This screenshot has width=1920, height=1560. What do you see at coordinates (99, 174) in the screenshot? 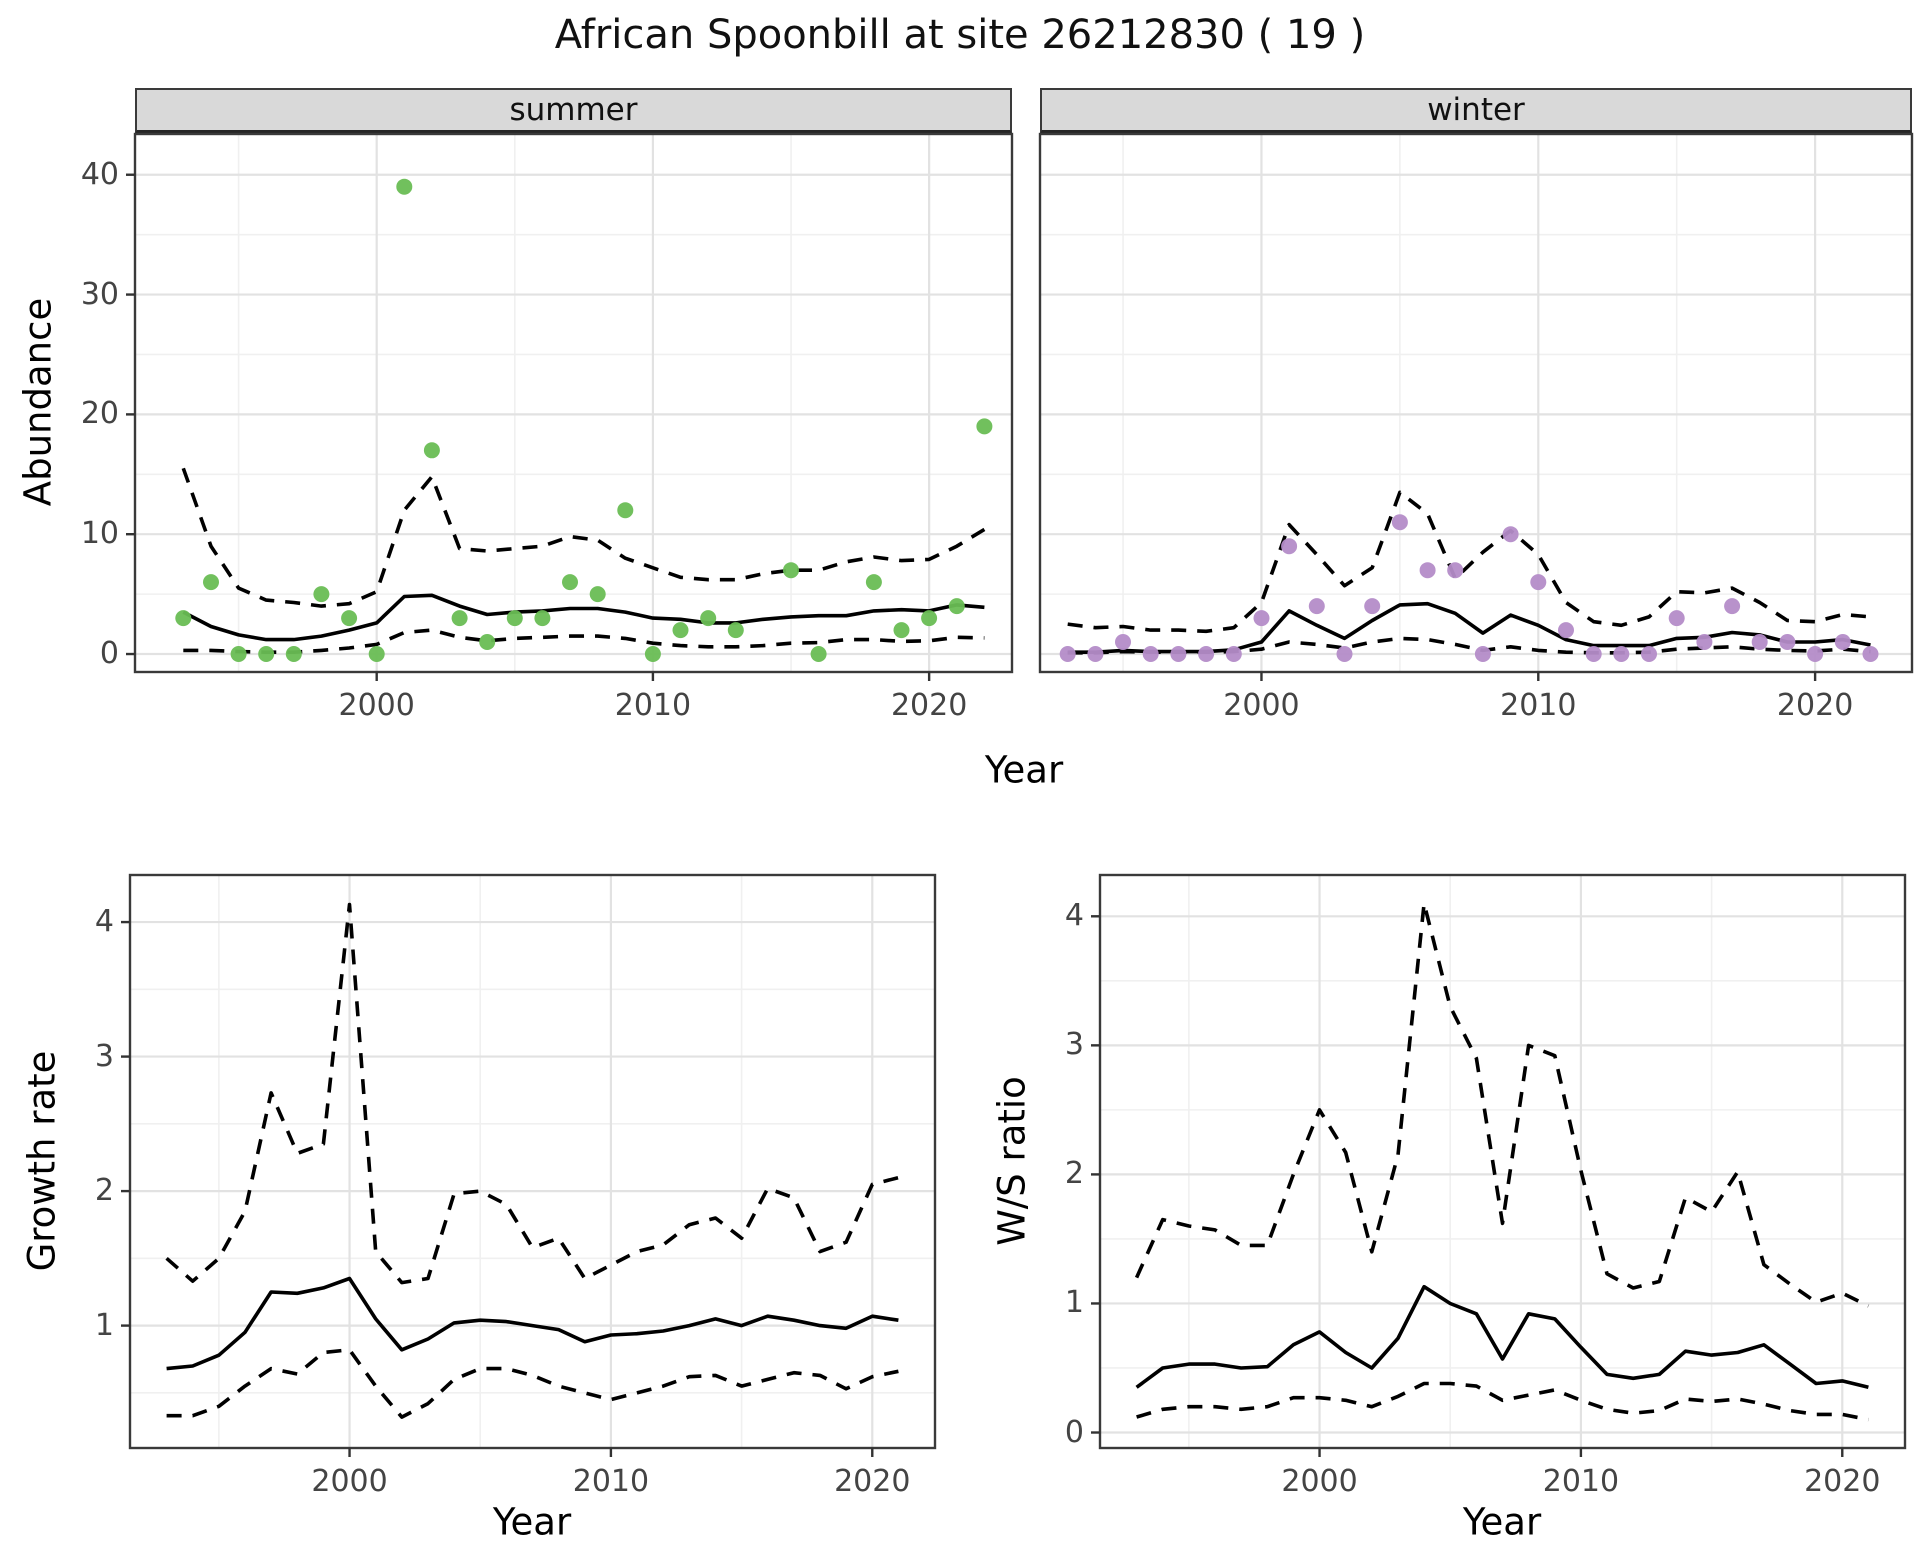
I see `summer-y-tick-label: 40` at bounding box center [99, 174].